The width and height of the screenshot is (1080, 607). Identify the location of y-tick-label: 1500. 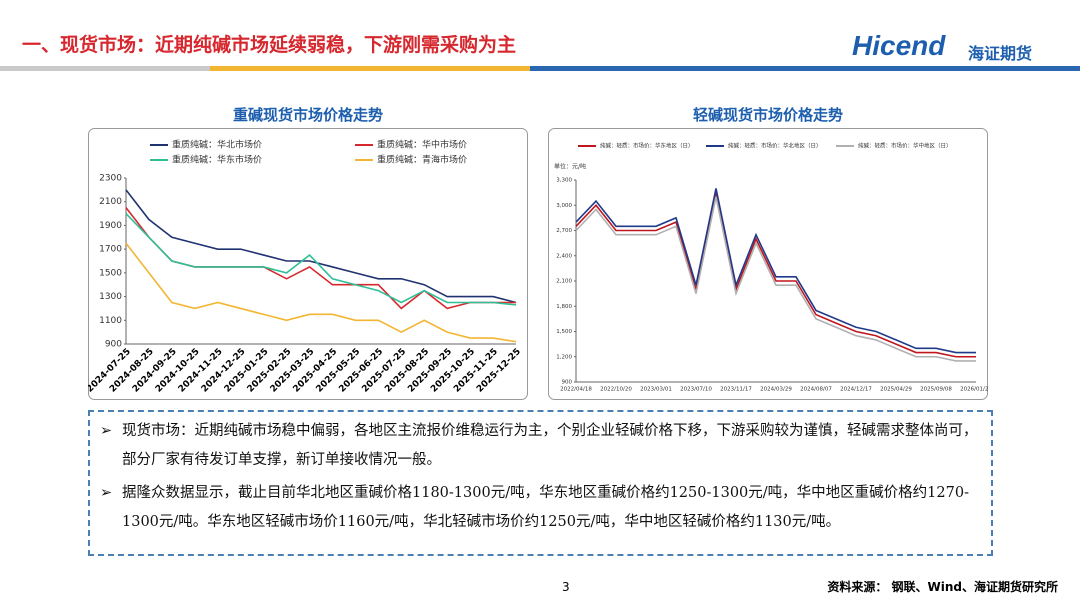
(110, 273).